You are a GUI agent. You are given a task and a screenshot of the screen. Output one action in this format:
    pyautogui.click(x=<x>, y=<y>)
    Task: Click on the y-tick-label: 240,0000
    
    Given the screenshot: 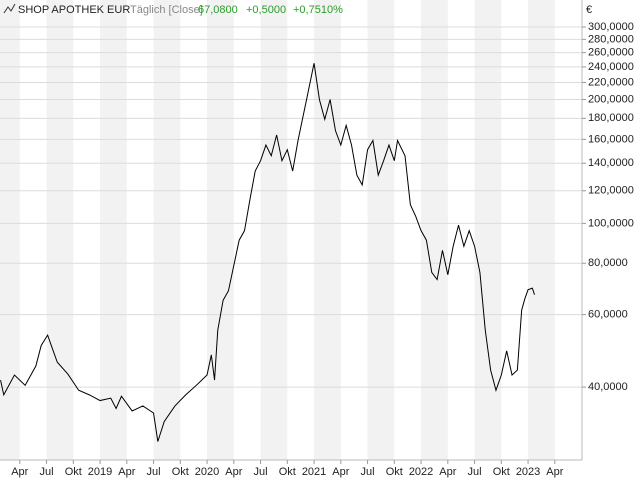 What is the action you would take?
    pyautogui.click(x=611, y=67)
    